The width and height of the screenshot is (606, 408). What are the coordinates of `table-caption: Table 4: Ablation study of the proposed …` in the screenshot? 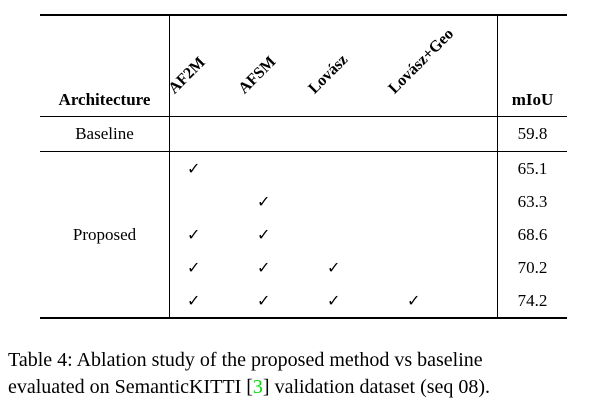 It's located at (306, 374).